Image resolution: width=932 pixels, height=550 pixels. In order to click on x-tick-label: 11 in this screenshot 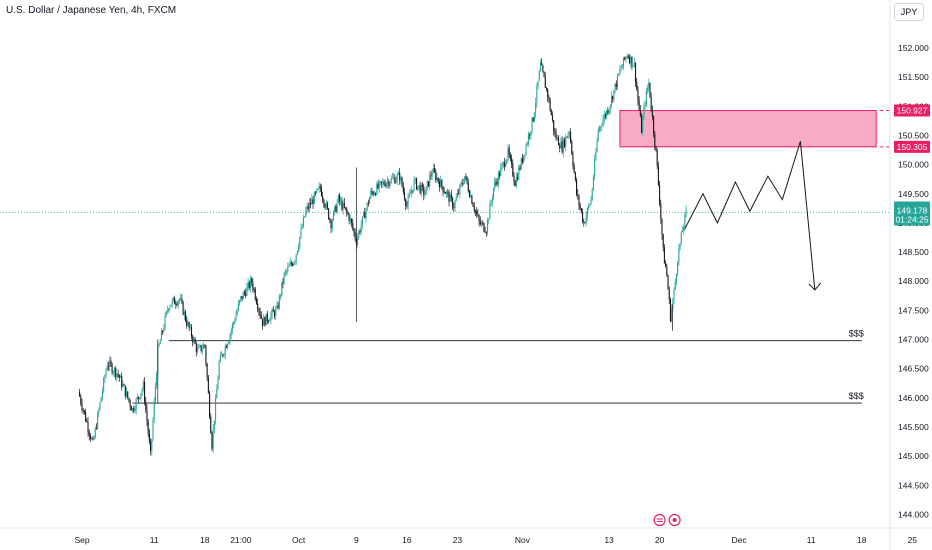, I will do `click(154, 540)`.